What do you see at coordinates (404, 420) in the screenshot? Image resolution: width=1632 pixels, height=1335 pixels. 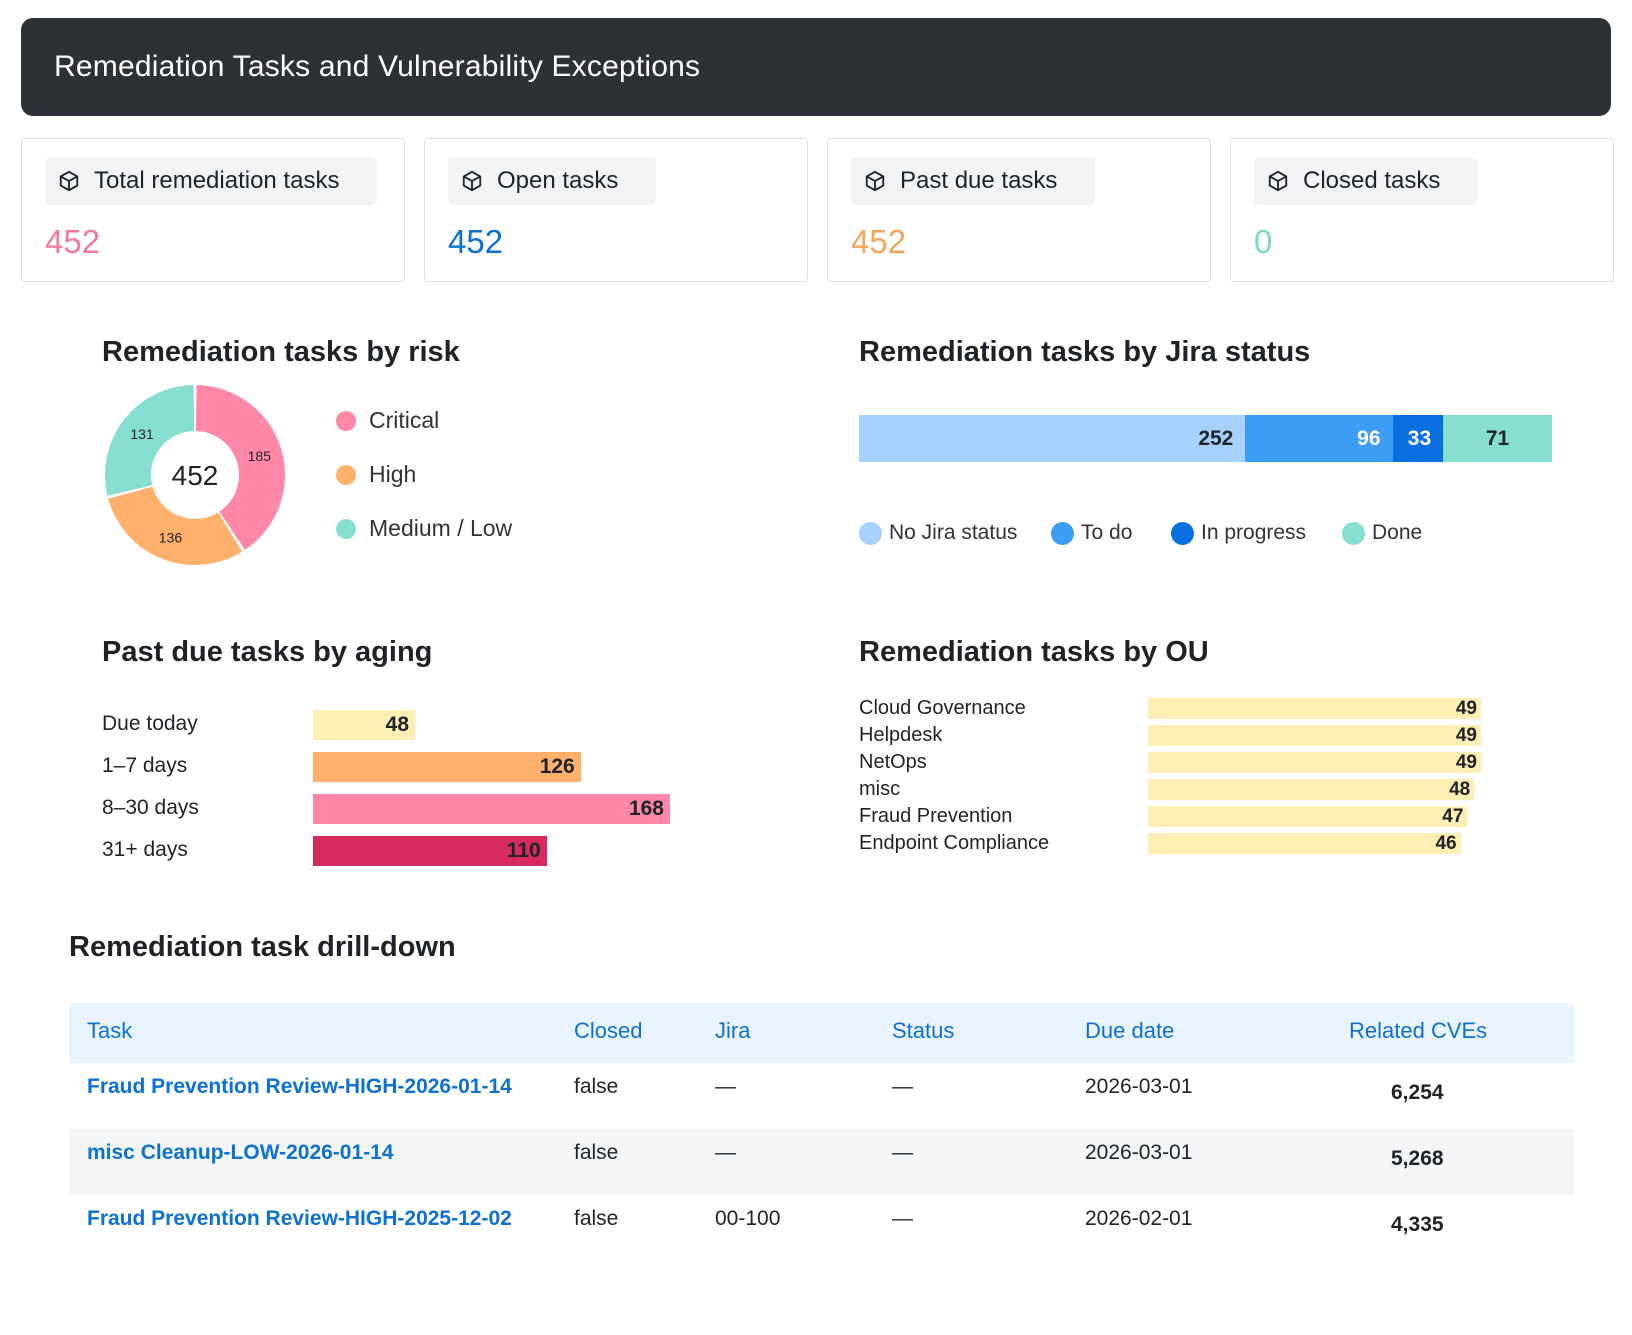 I see `legend-label: Critical` at bounding box center [404, 420].